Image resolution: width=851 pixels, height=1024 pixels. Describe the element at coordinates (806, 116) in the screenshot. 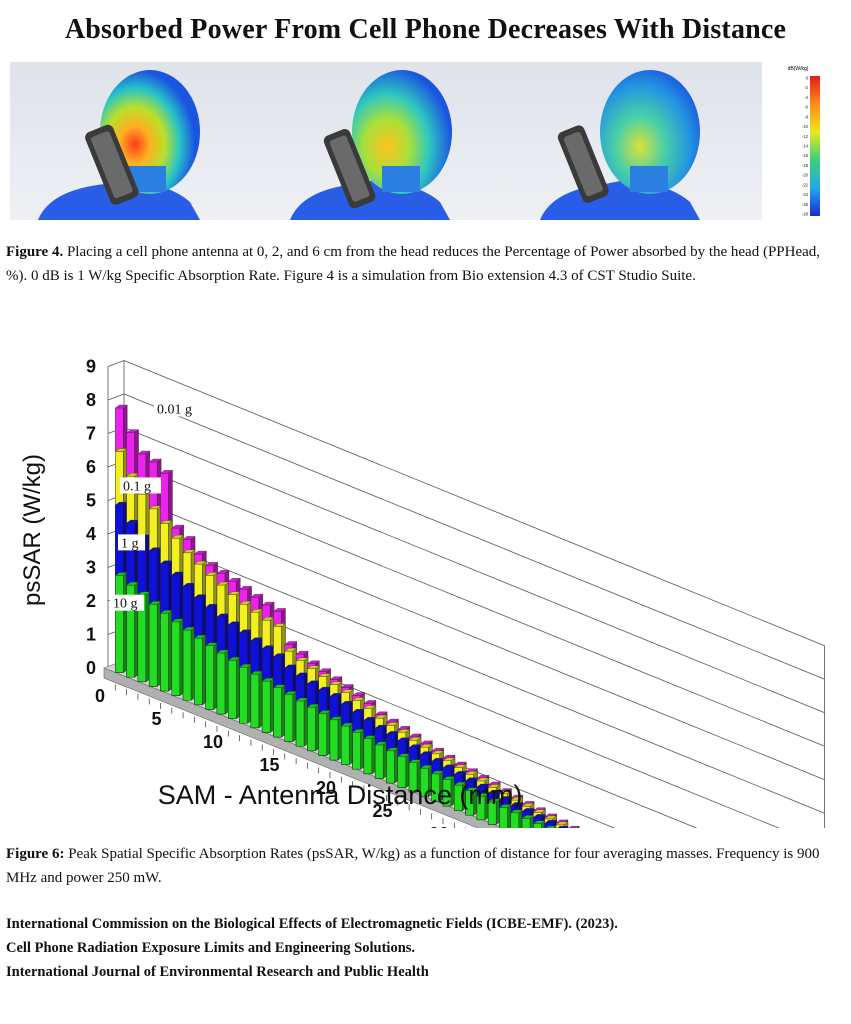

I see `colorbar-tick-label: -8` at that location.